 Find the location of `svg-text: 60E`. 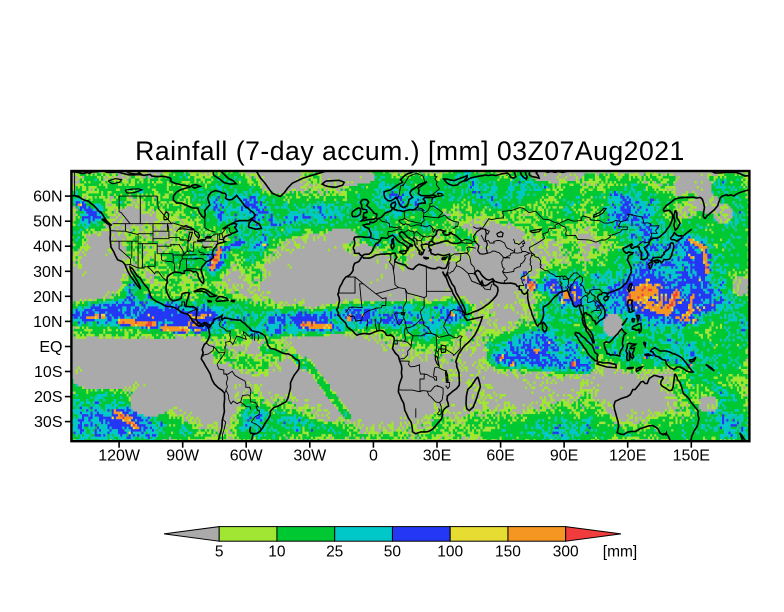

svg-text: 60E is located at coordinates (500, 456).